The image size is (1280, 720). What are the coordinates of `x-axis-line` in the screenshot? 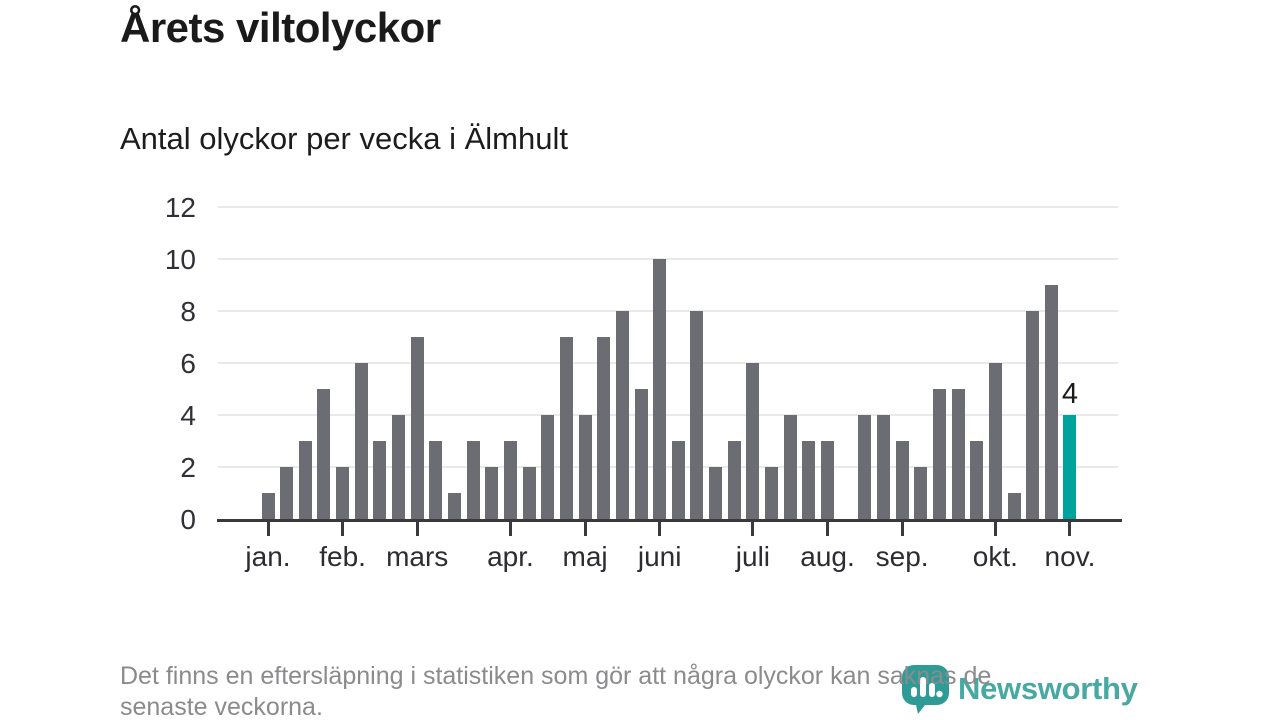 It's located at (669, 520).